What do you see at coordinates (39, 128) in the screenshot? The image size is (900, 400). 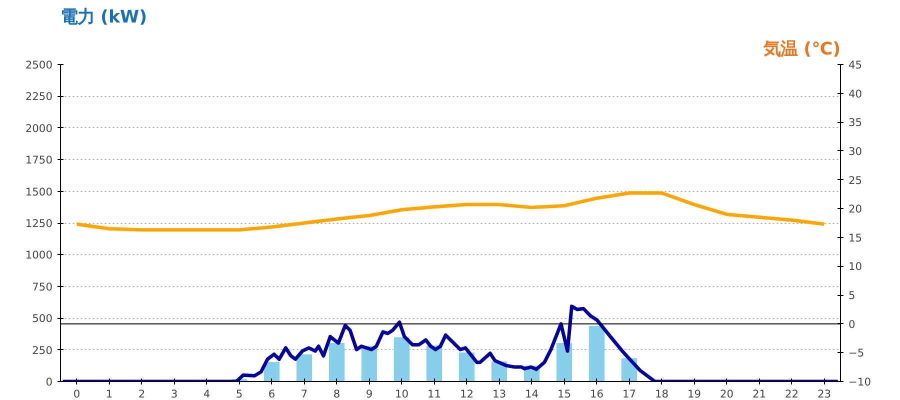 I see `y-tick-label: 2000` at bounding box center [39, 128].